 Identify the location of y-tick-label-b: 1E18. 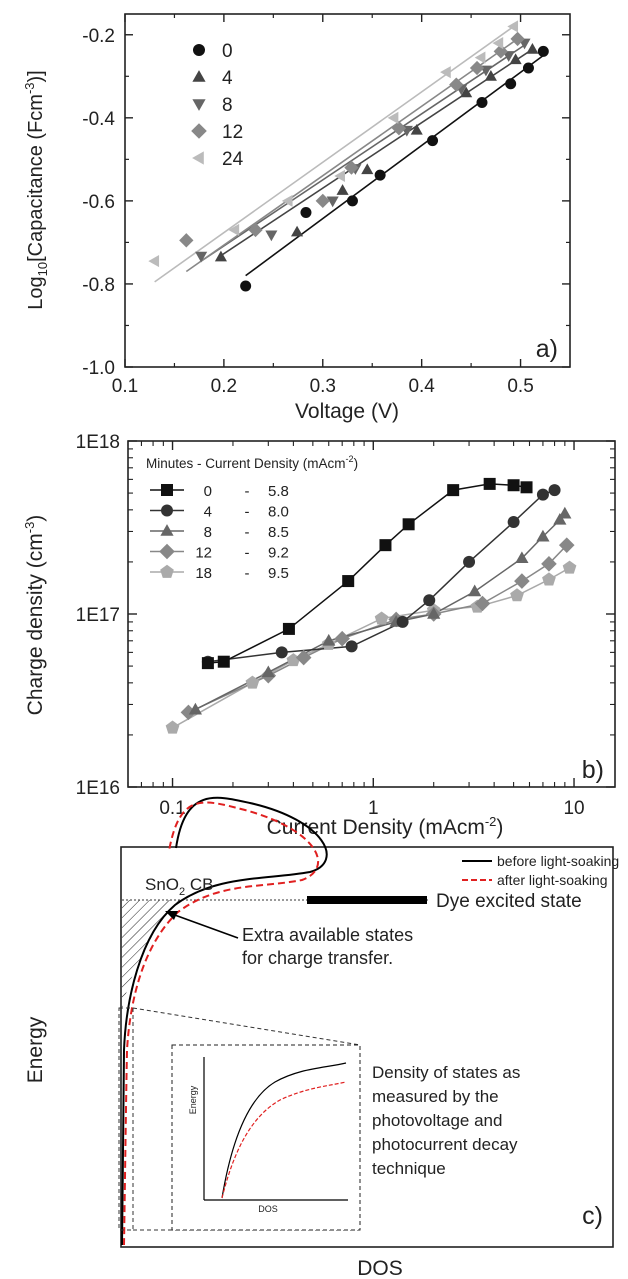
(98, 442).